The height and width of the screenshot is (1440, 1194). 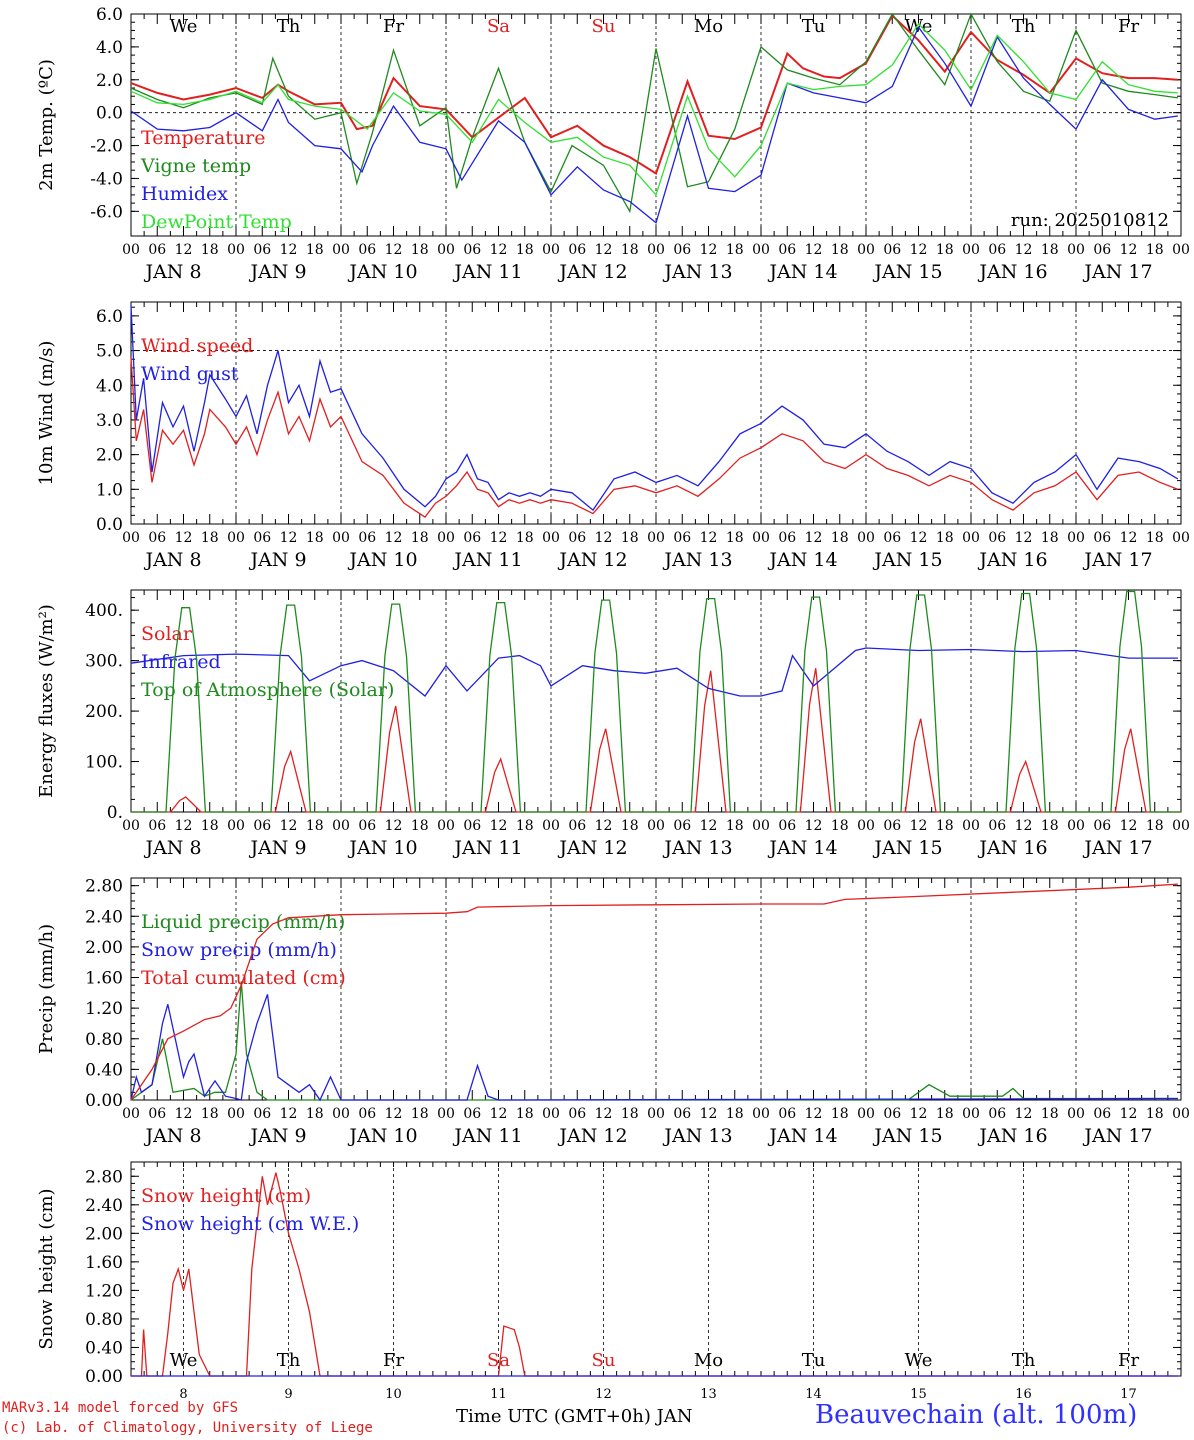 What do you see at coordinates (239, 950) in the screenshot?
I see `legend-entry: Snow precip (mm/h)` at bounding box center [239, 950].